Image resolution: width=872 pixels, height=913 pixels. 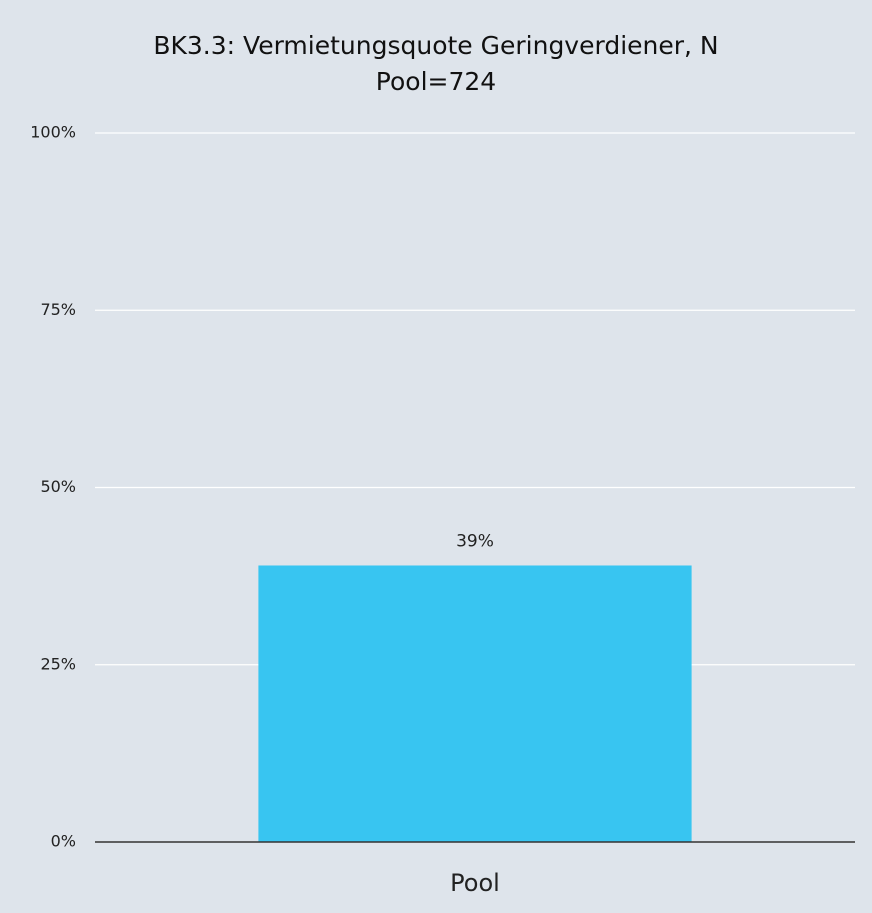 What do you see at coordinates (53, 132) in the screenshot?
I see `y-tick-label: 100%` at bounding box center [53, 132].